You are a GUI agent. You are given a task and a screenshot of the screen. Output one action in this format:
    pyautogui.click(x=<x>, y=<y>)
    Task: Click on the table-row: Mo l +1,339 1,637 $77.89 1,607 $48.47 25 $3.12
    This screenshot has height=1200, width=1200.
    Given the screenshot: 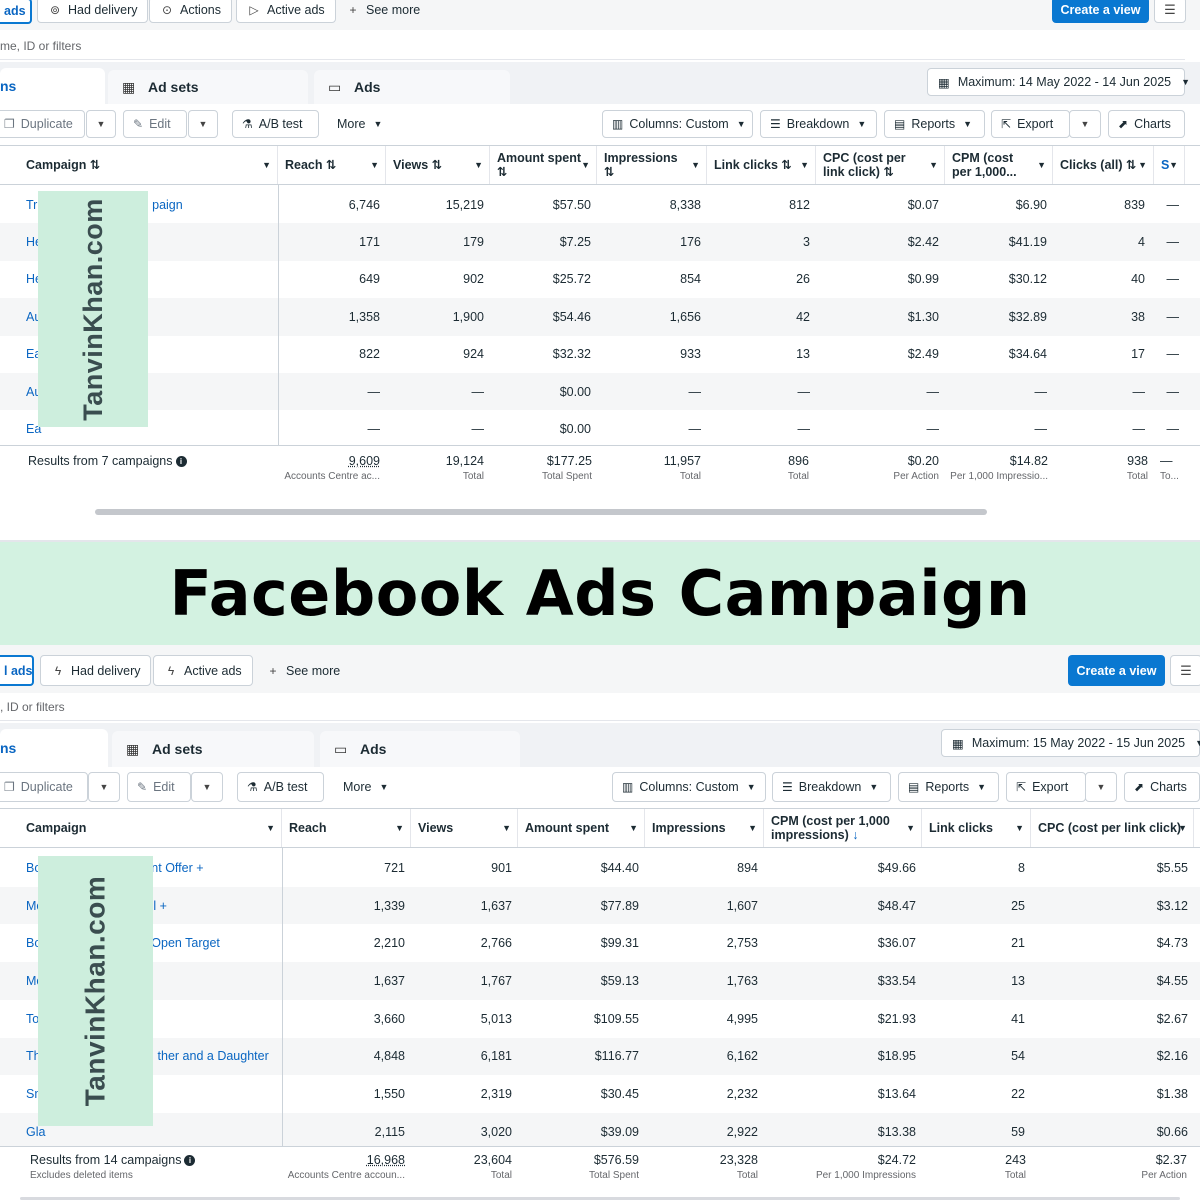 What is the action you would take?
    pyautogui.click(x=600, y=905)
    